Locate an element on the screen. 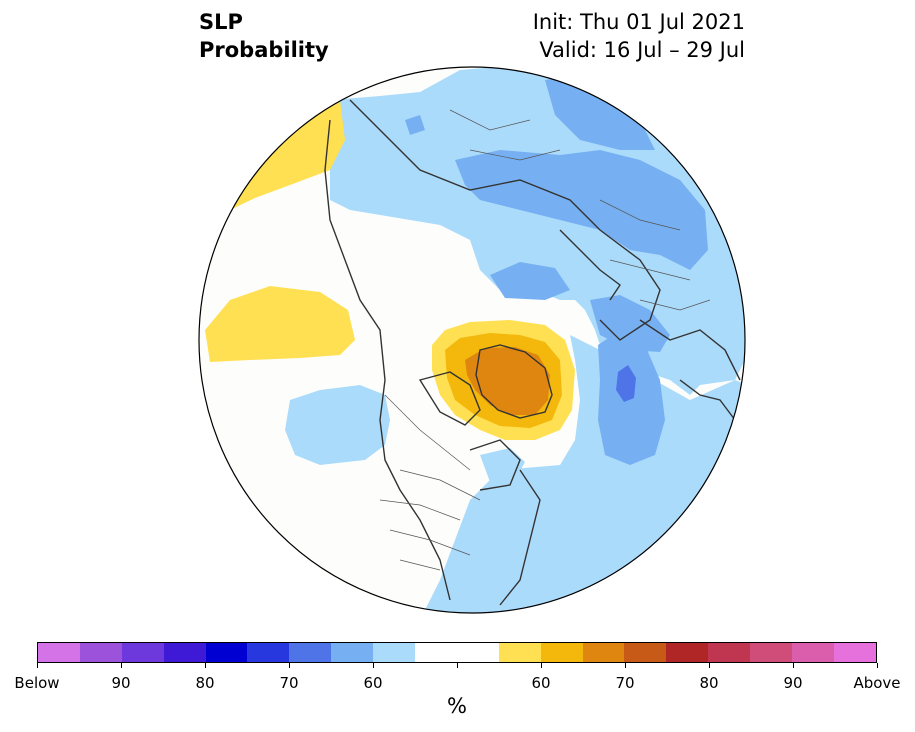 This screenshot has width=915, height=732. coast-greenland is located at coordinates (514, 381).